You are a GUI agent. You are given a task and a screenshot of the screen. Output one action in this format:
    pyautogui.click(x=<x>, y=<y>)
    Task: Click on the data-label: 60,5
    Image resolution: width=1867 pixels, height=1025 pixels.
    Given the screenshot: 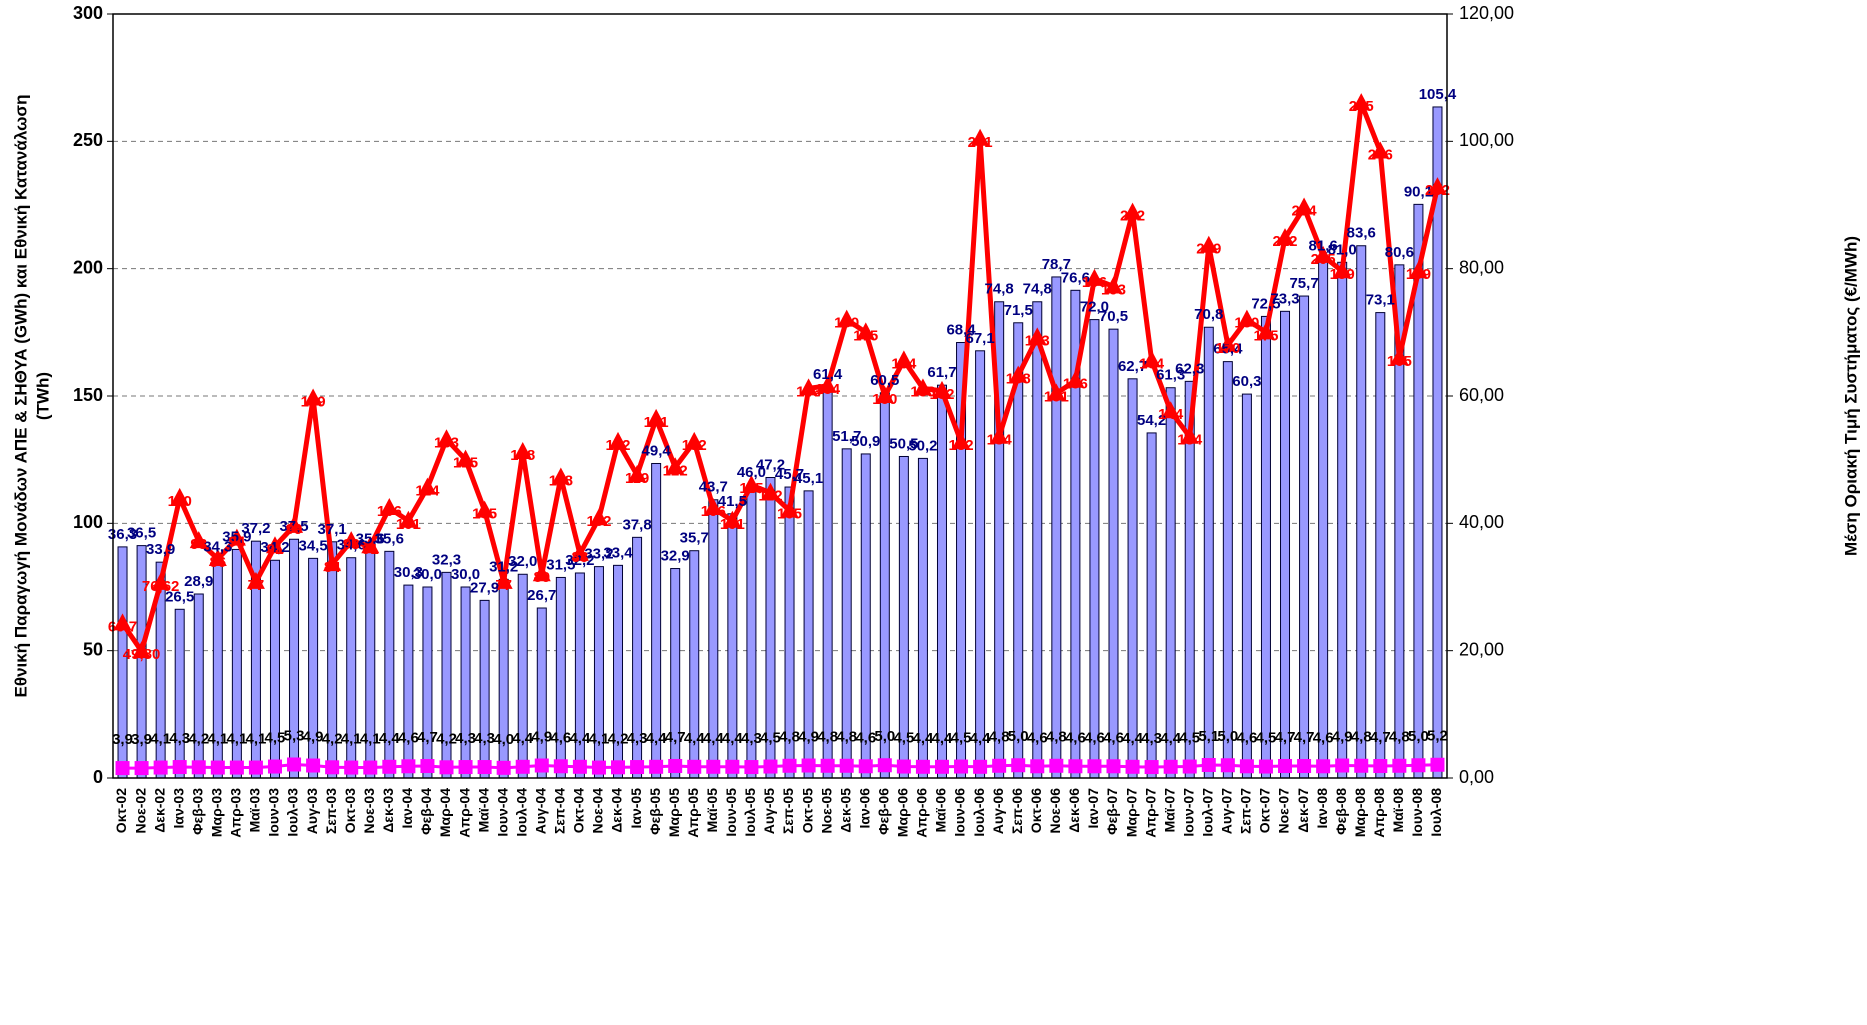 What is the action you would take?
    pyautogui.click(x=884, y=380)
    